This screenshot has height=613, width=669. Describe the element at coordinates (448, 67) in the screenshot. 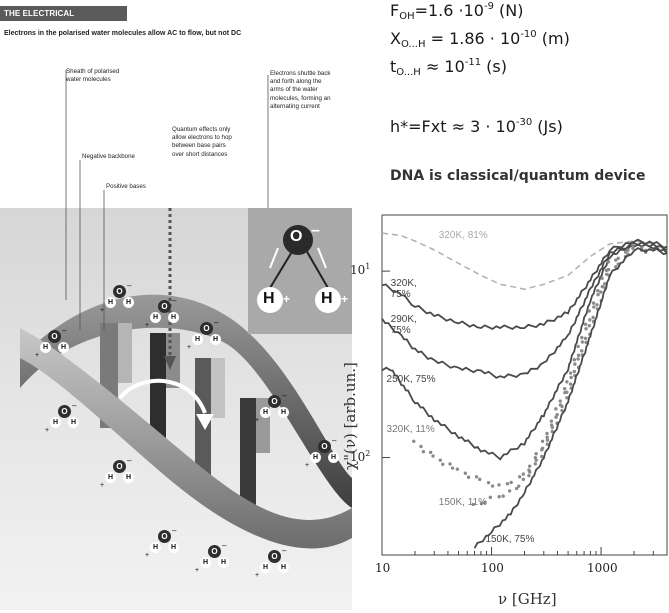

I see `time-equation: tO...H ≈ 10-11 (s)` at that location.